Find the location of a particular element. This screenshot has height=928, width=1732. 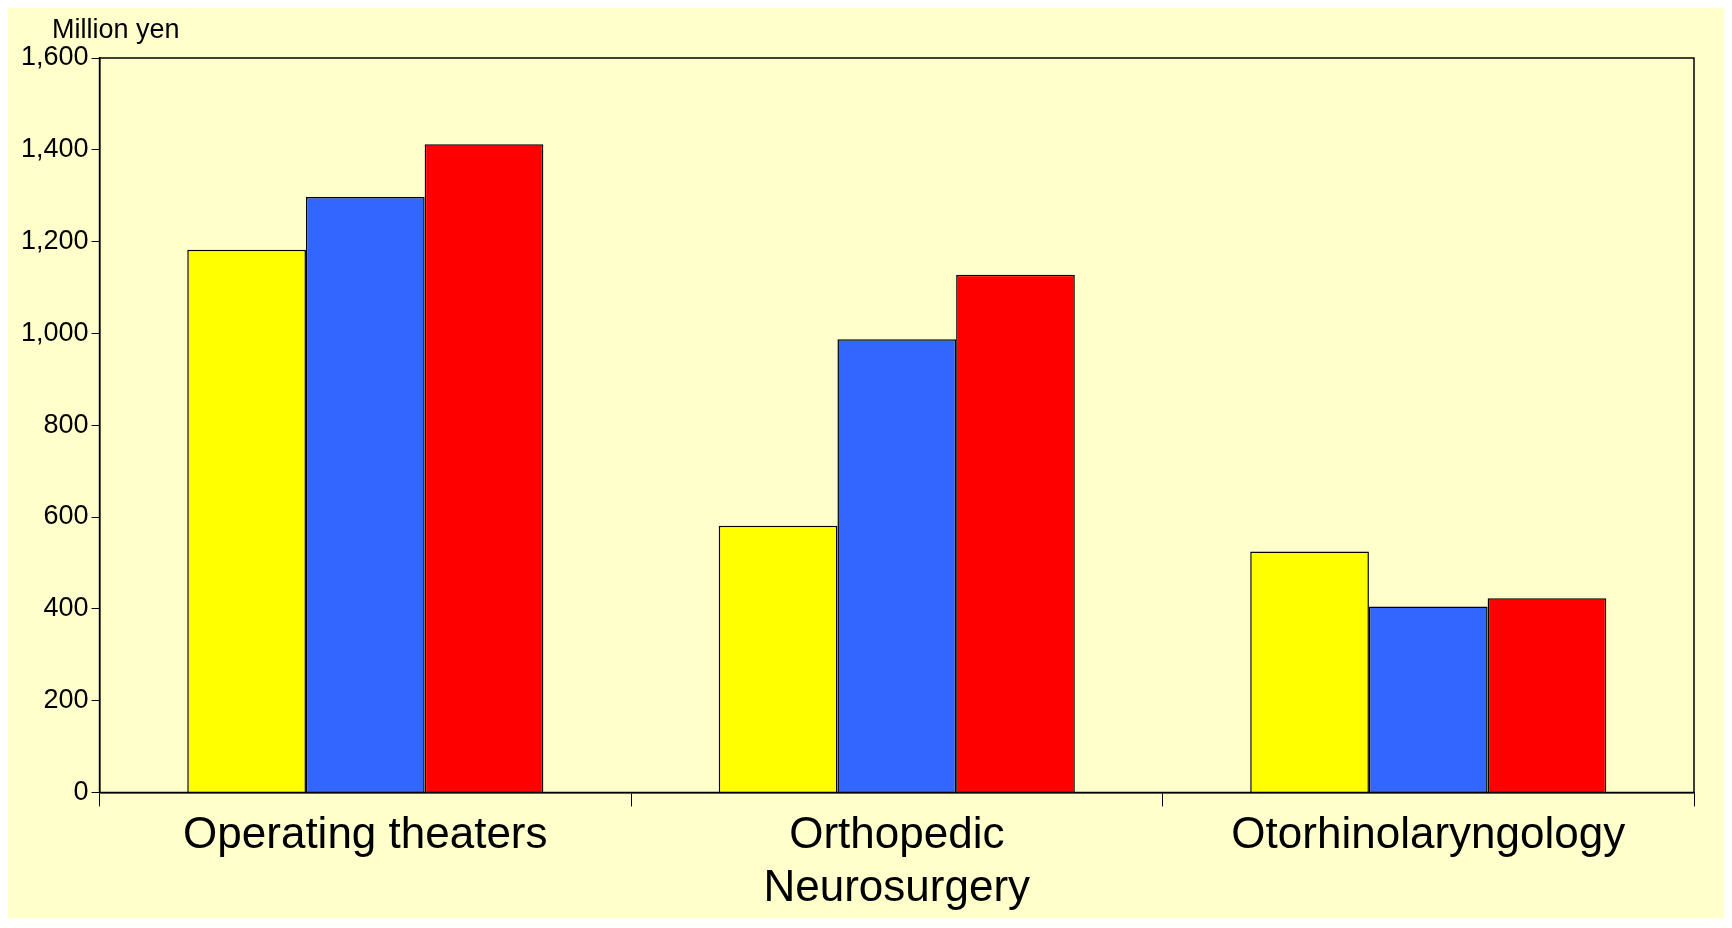

x-tick-label: Orthopedic Neurosurgery is located at coordinates (897, 858).